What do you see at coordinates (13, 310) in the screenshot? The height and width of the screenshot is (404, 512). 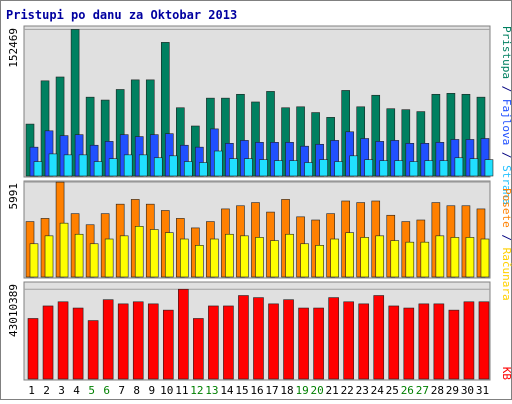 I see `y-tick-label: 43010389` at bounding box center [13, 310].